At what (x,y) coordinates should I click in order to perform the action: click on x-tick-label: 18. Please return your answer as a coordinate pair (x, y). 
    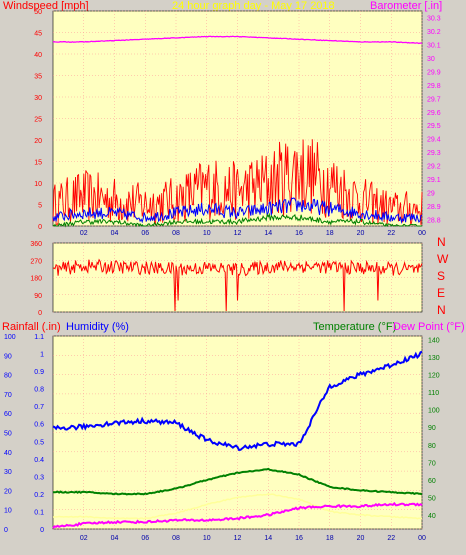
    Looking at the image, I should click on (330, 233).